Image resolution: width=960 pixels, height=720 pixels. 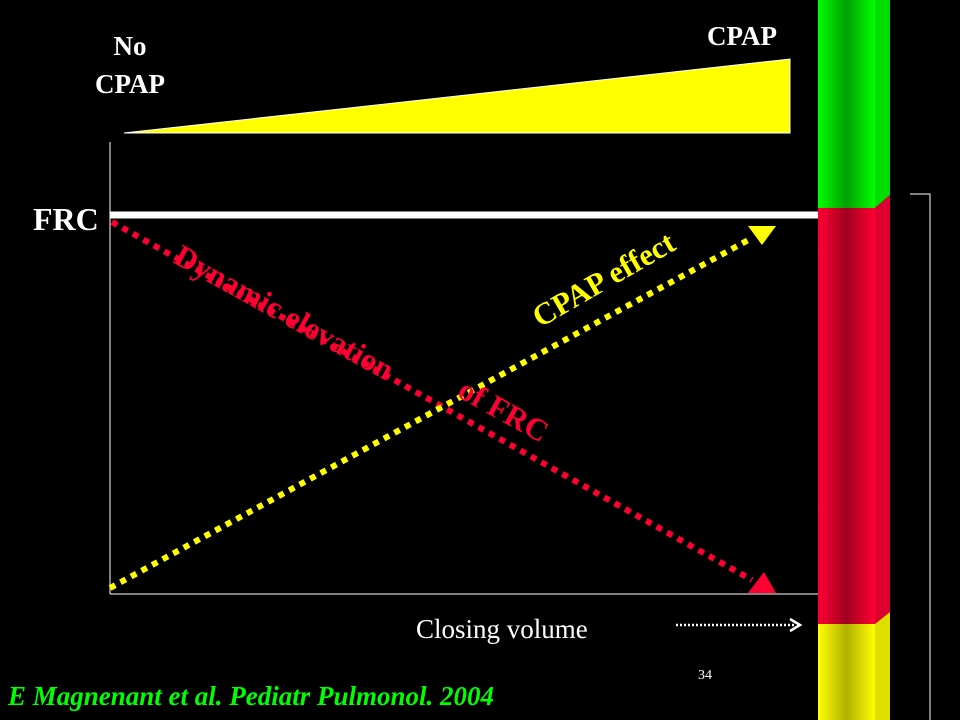 What do you see at coordinates (705, 675) in the screenshot?
I see `page-number: 34` at bounding box center [705, 675].